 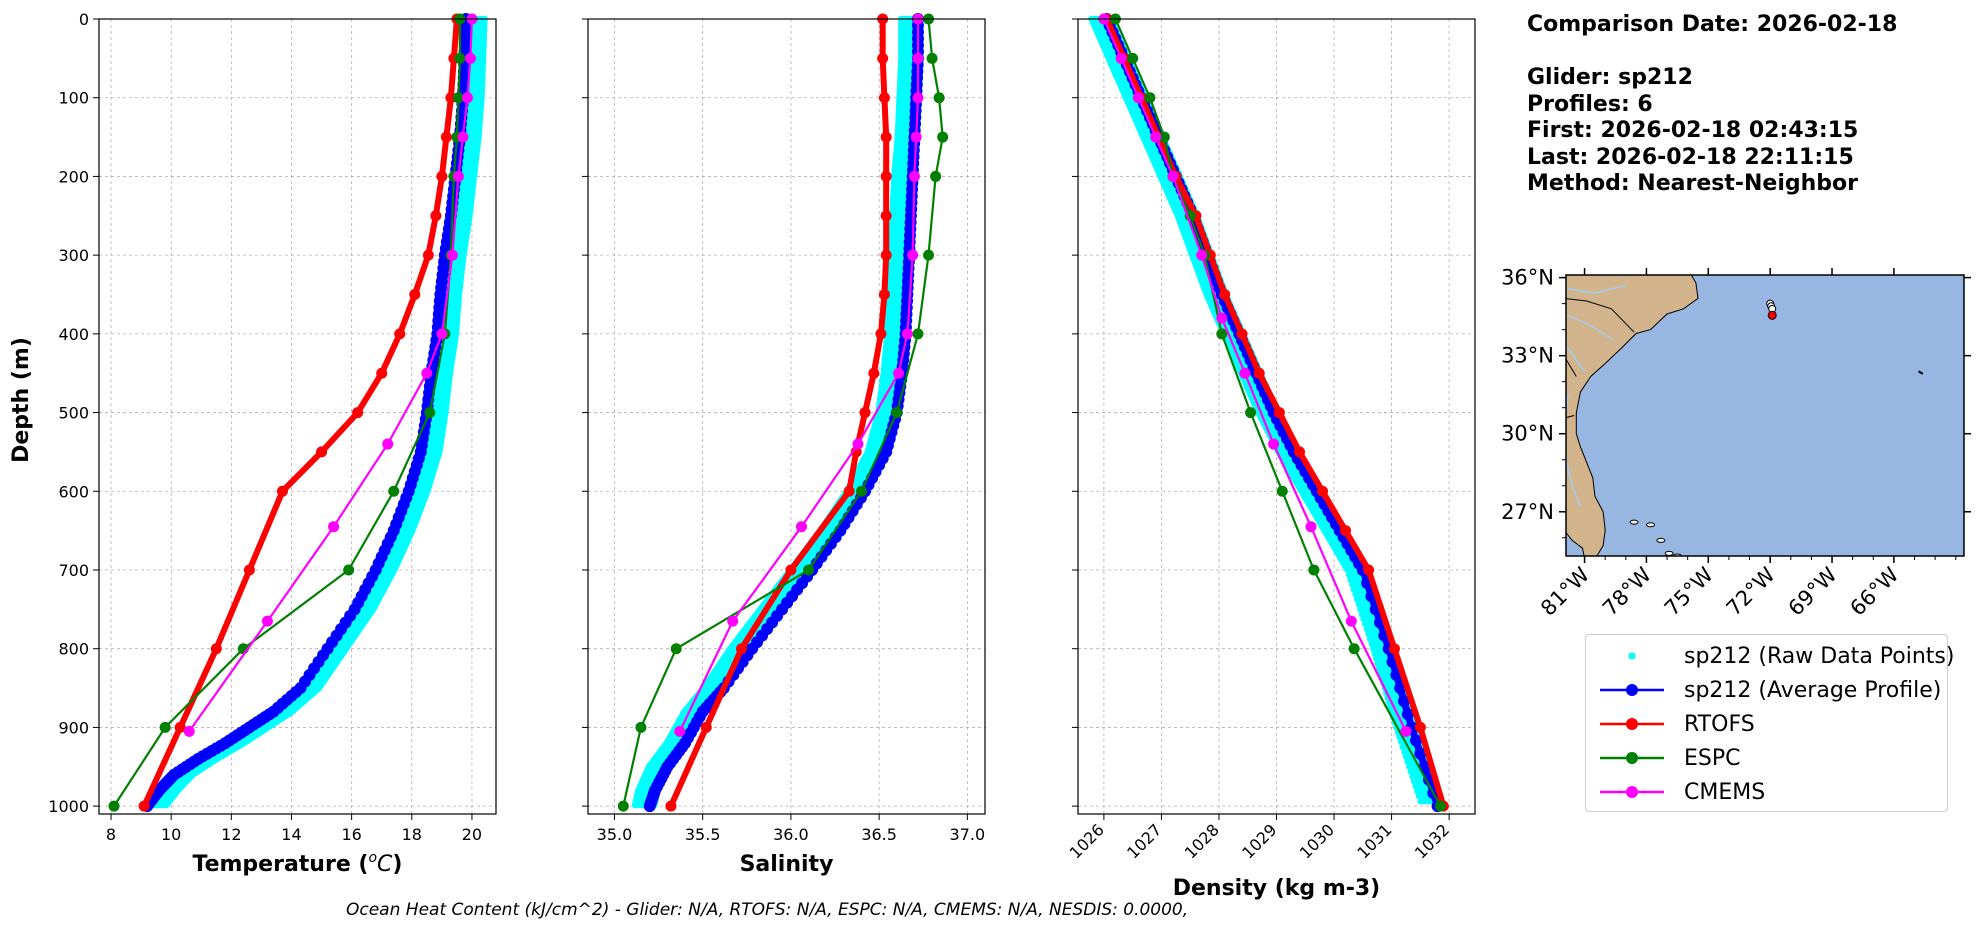 I want to click on y-tick-label: 300, so click(x=73, y=255).